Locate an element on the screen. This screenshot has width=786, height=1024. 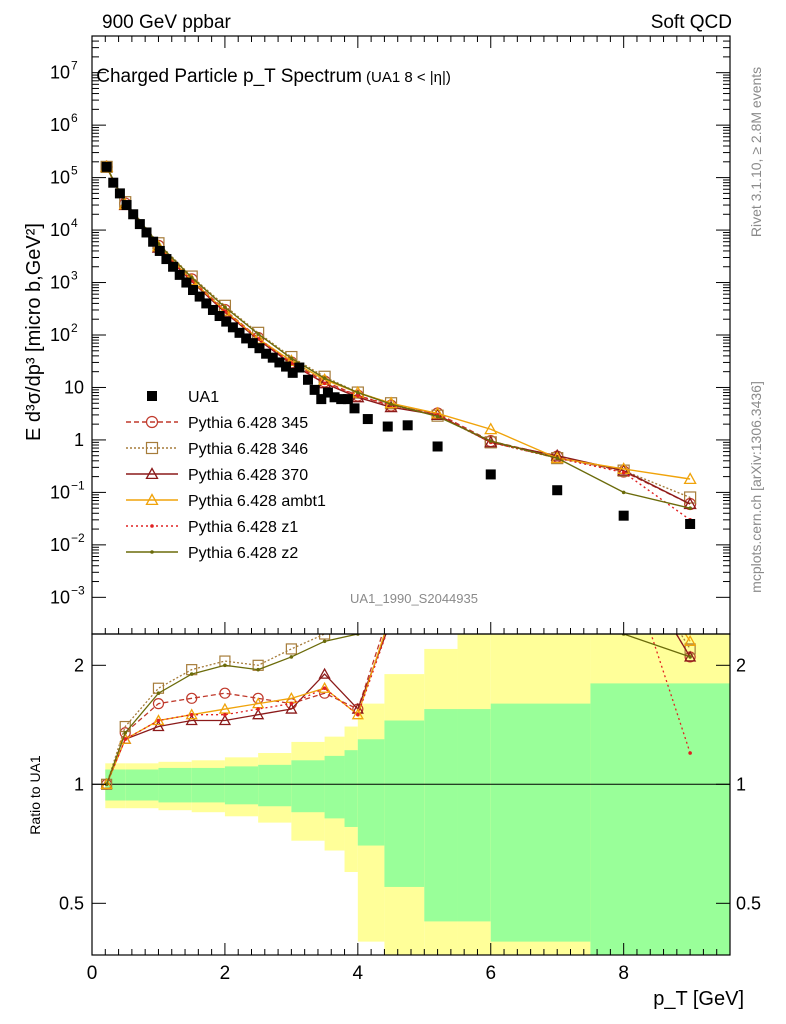
ratio-tick-label-left: 1 is located at coordinates (79, 784).